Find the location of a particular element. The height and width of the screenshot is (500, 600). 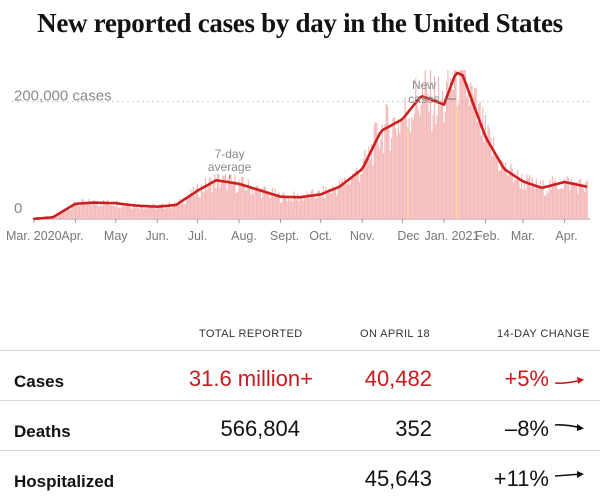

x-tick-label: May is located at coordinates (116, 236).